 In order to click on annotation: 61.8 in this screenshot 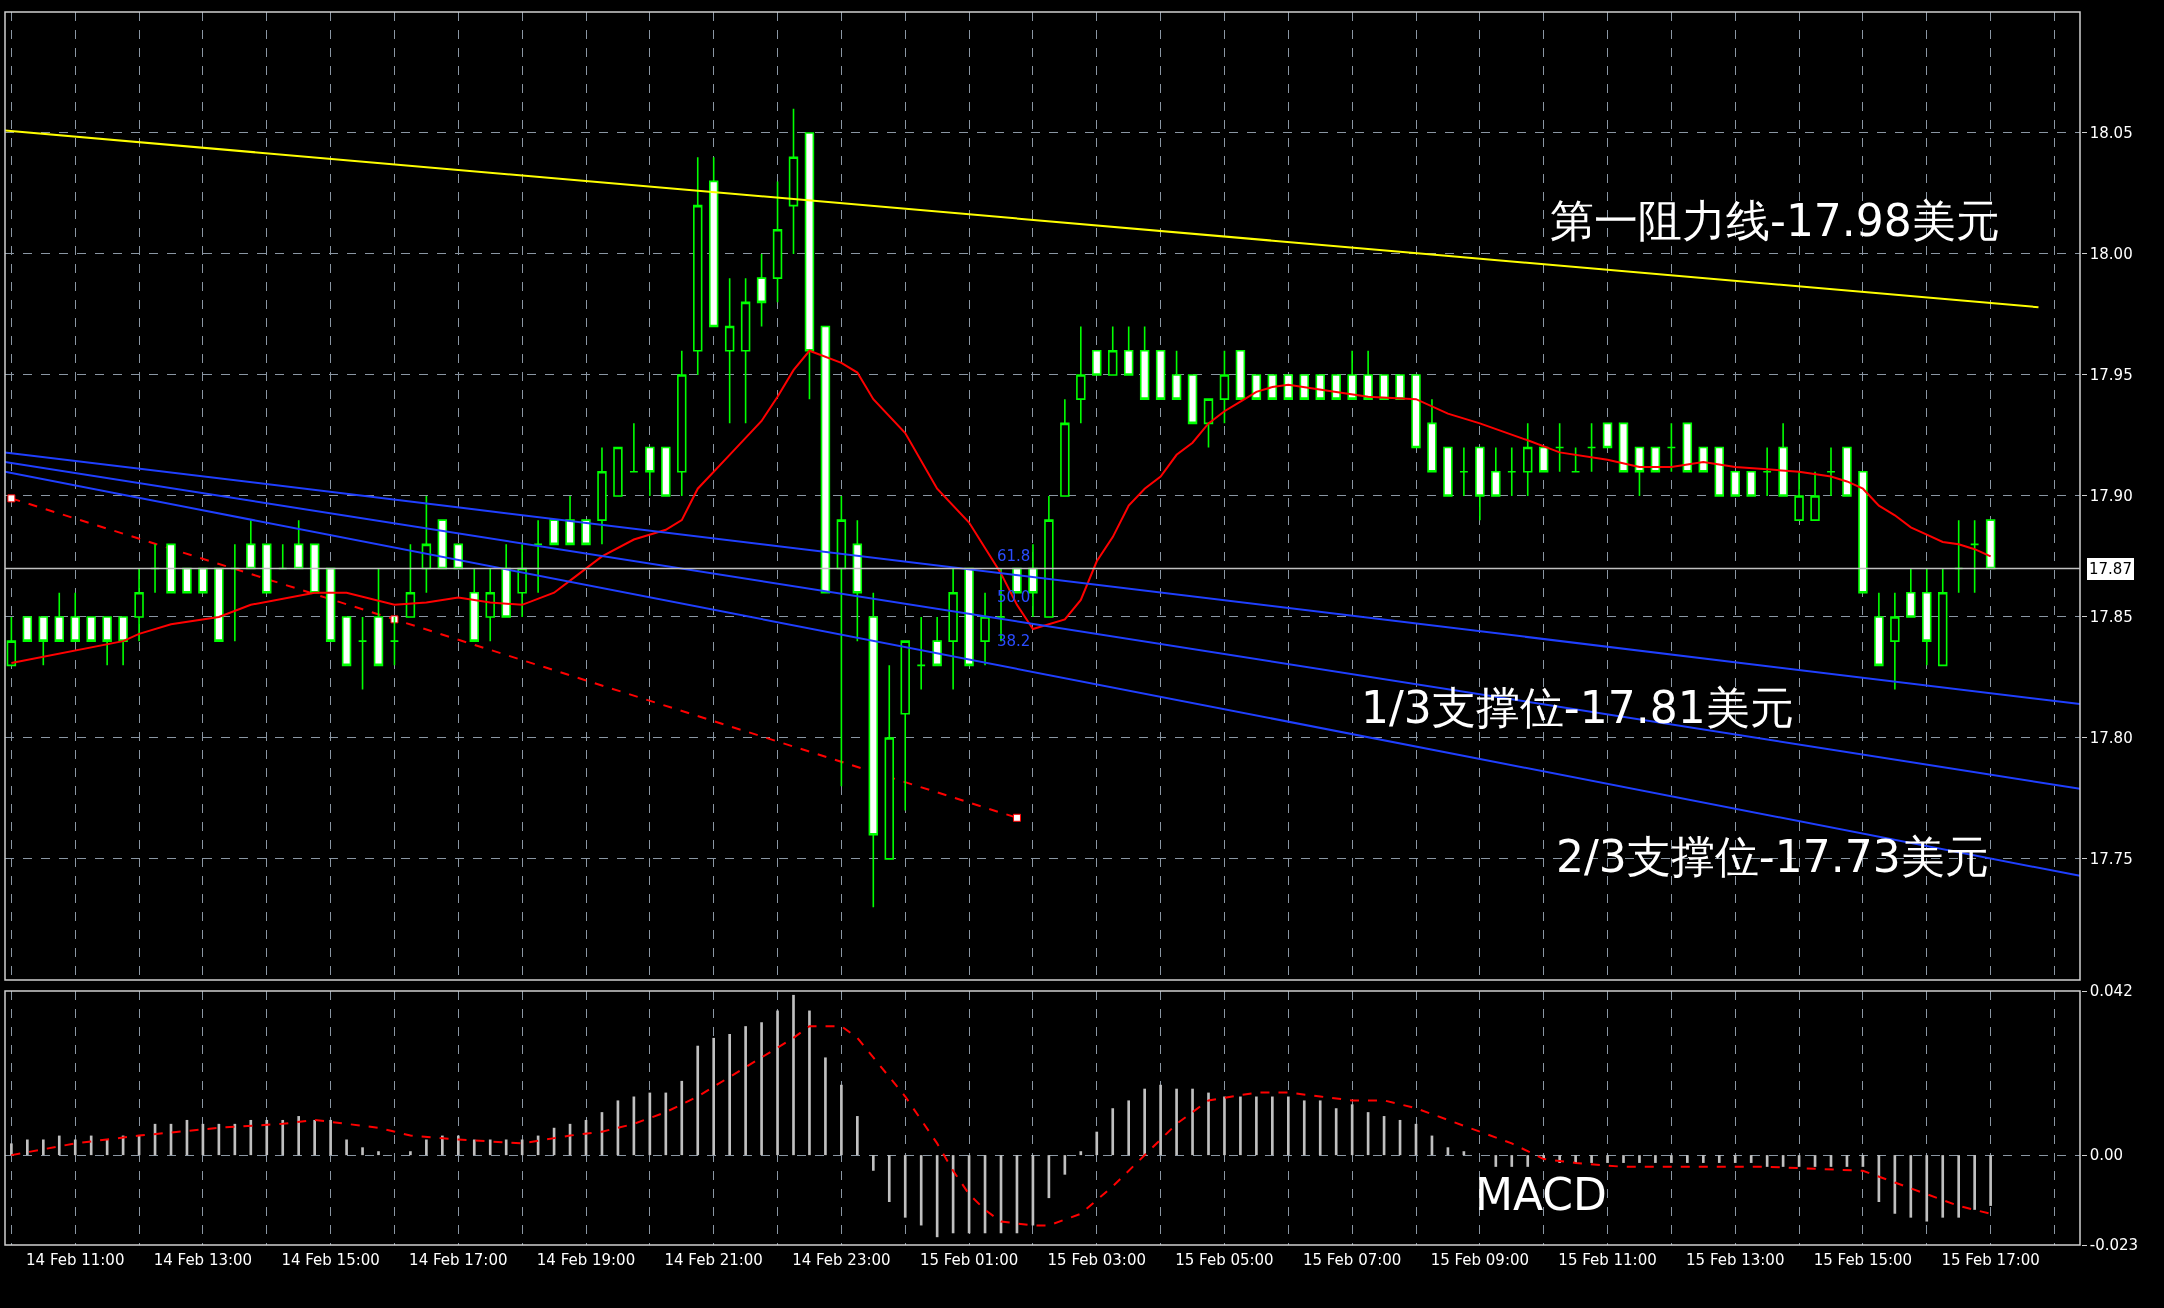, I will do `click(1014, 556)`.